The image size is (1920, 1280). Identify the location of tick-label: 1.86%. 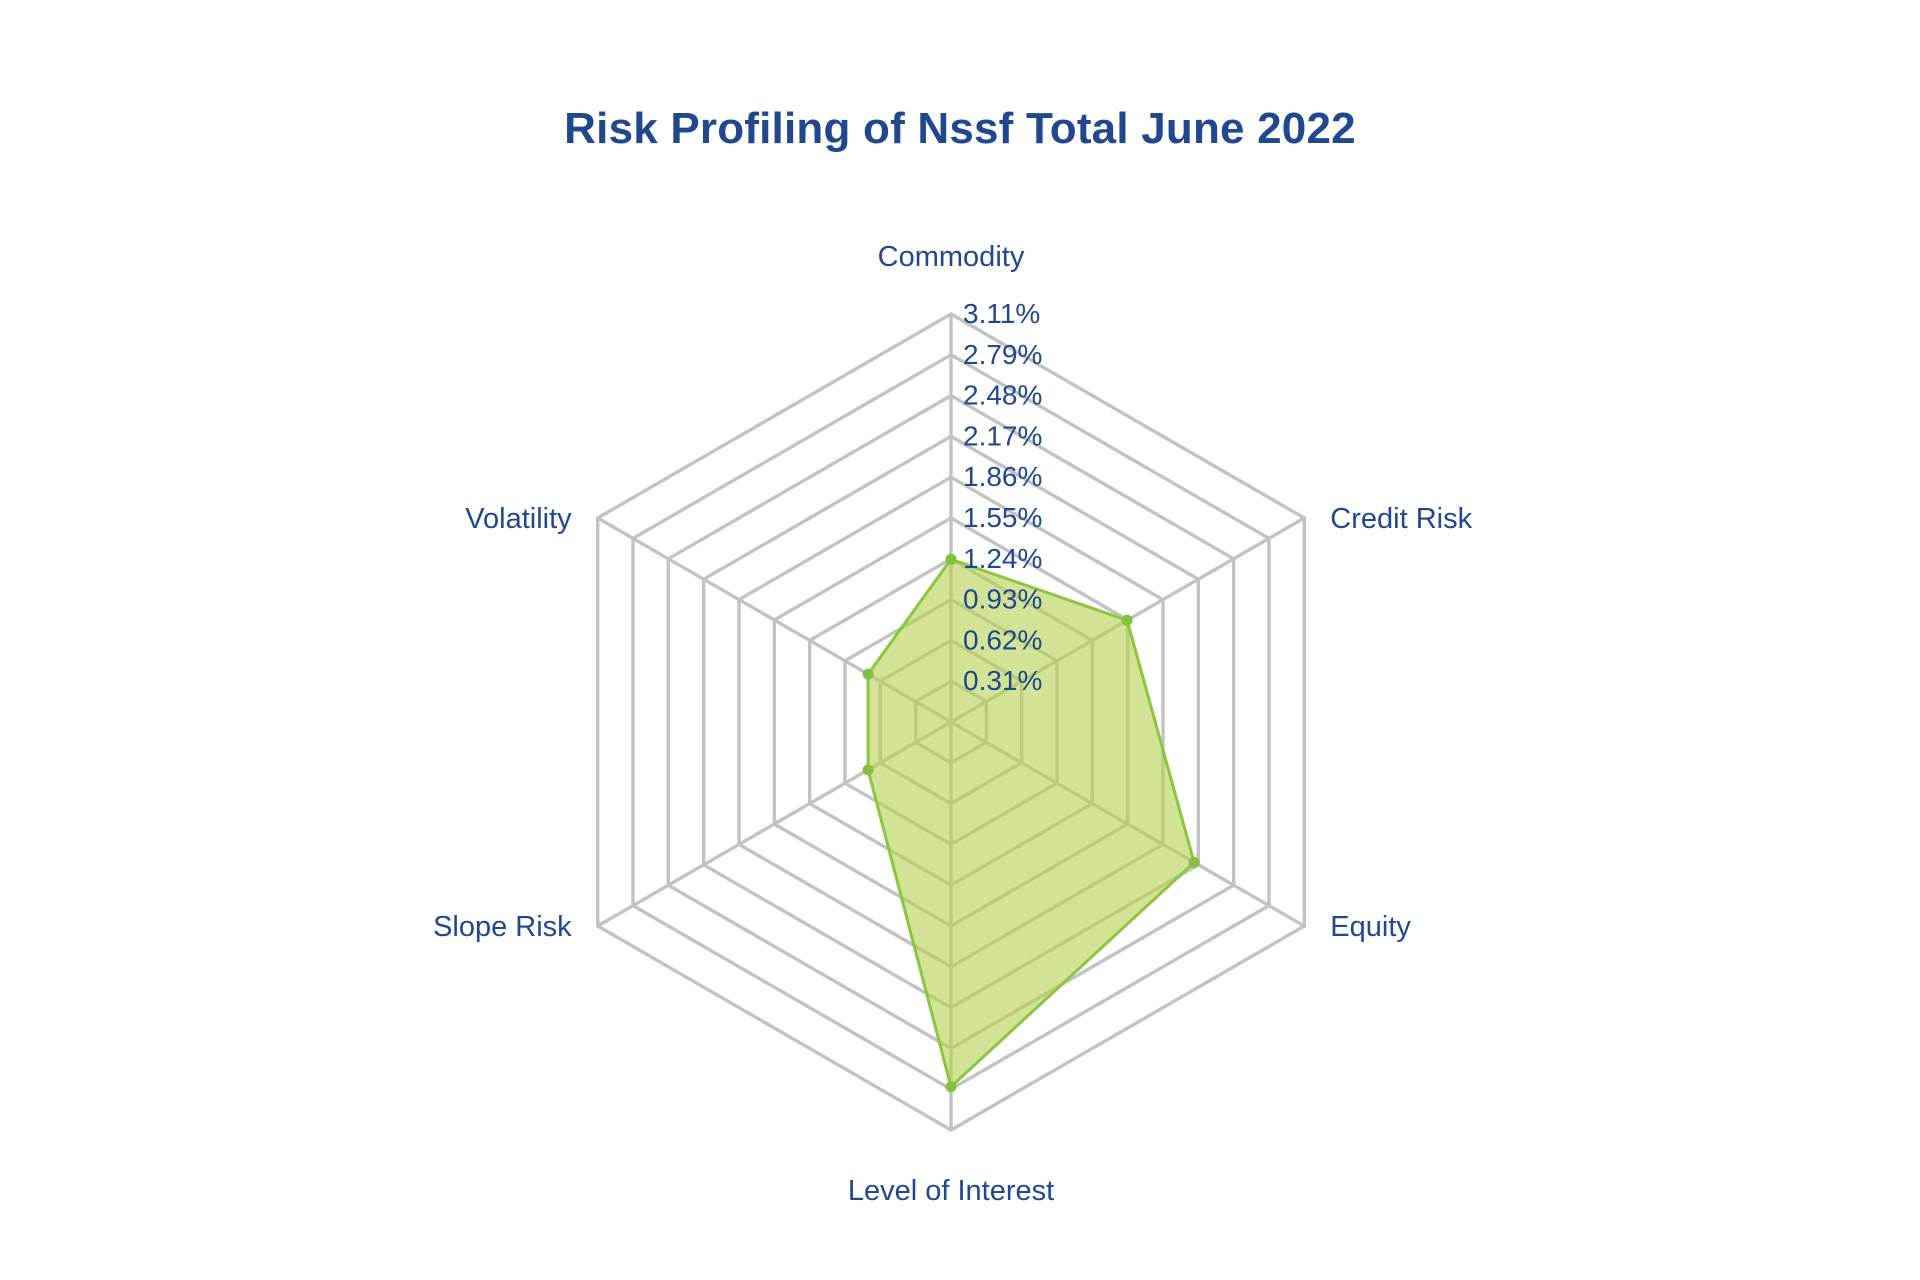
(1002, 476).